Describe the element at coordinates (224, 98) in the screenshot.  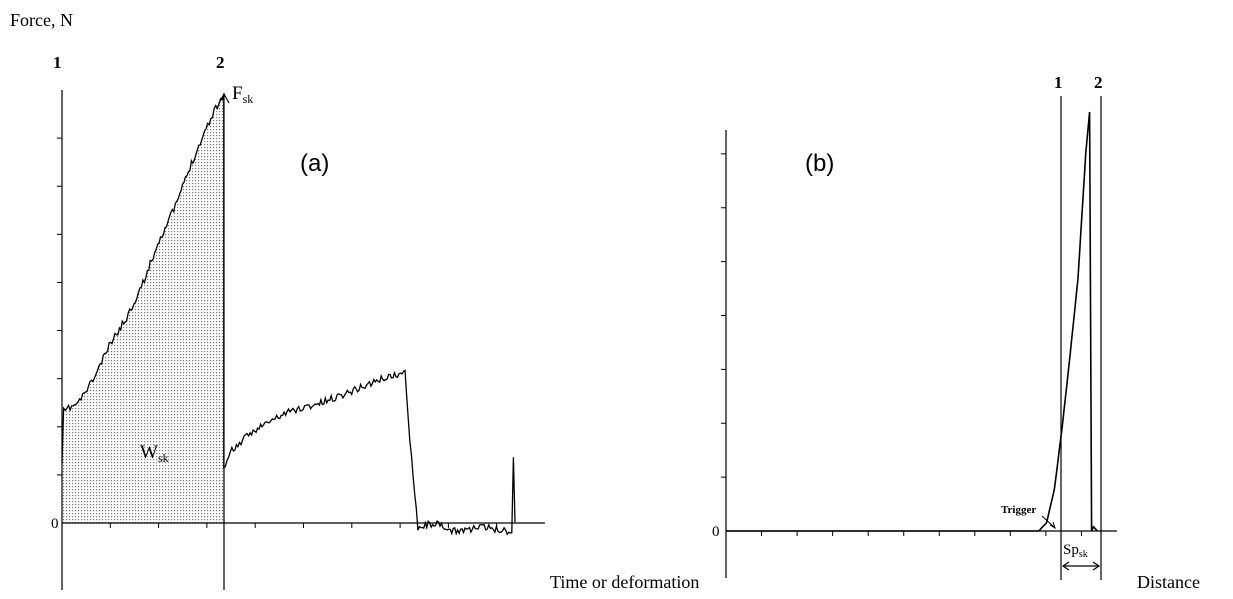
I see `panel-a-peak-arrow` at that location.